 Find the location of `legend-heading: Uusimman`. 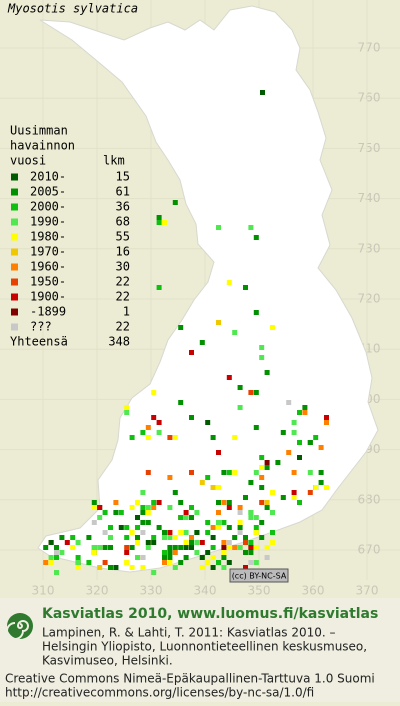

legend-heading: Uusimman is located at coordinates (39, 131).